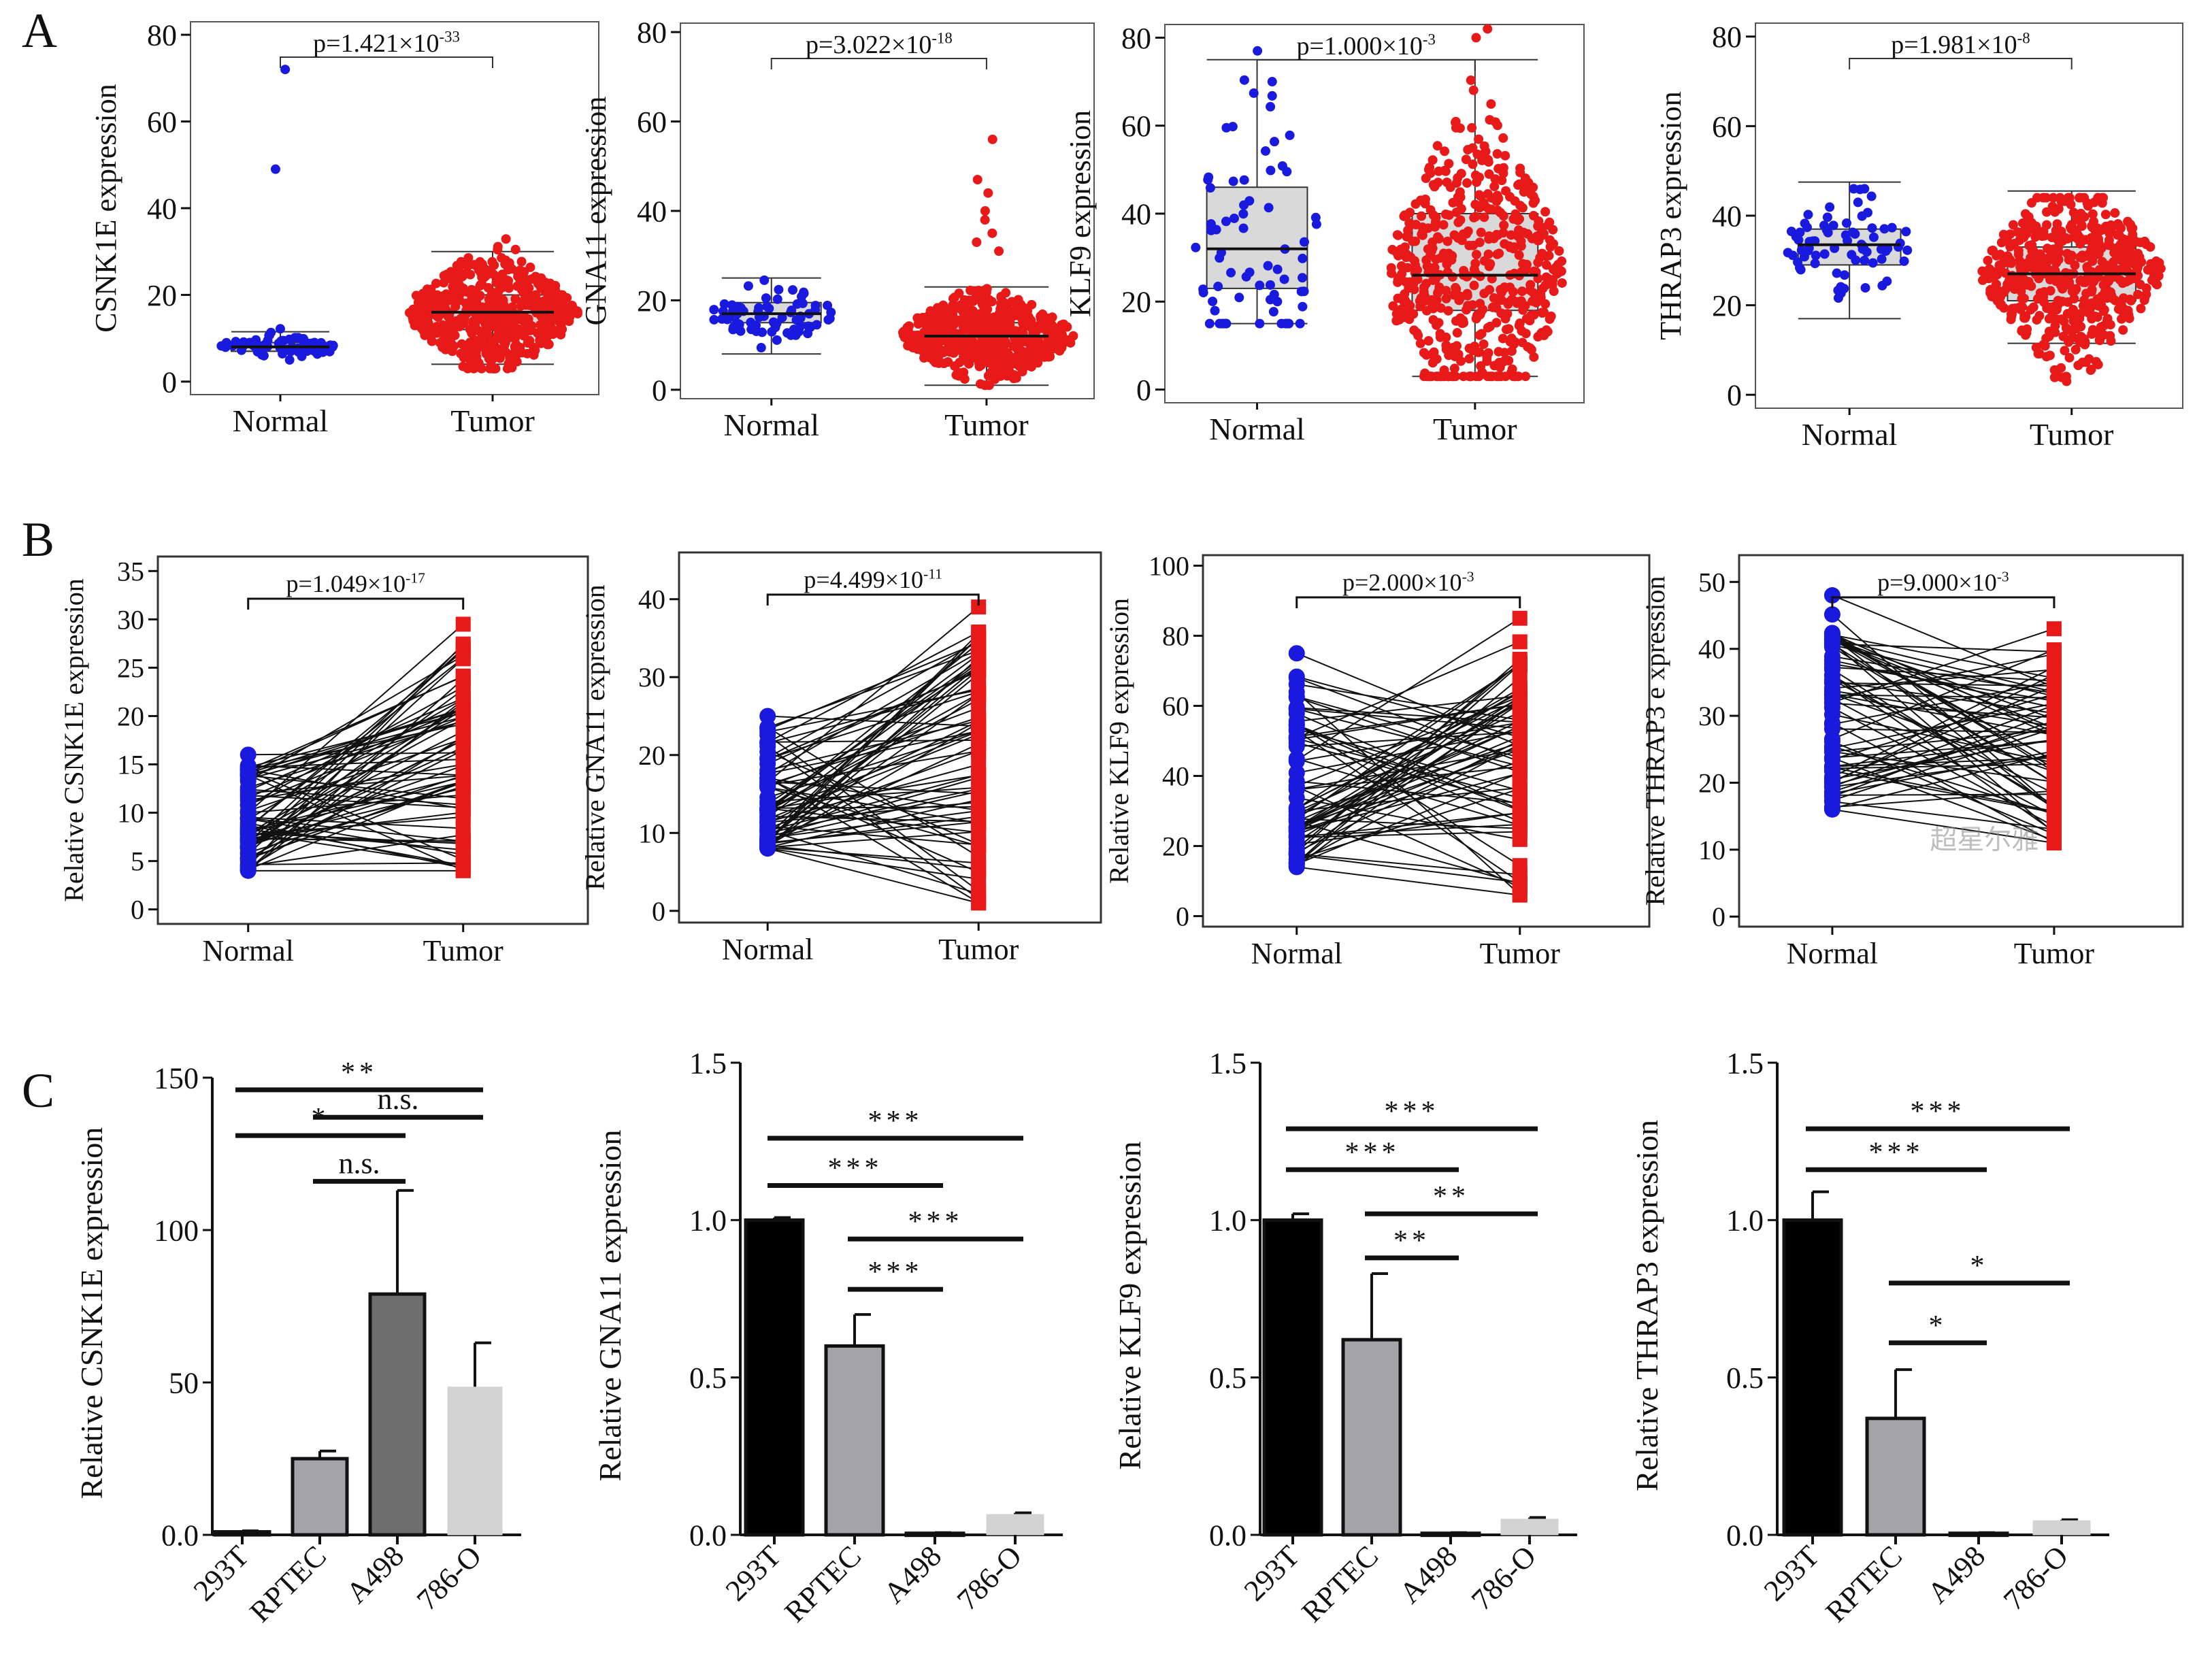  What do you see at coordinates (1896, 1152) in the screenshot?
I see `significance-label: ***` at bounding box center [1896, 1152].